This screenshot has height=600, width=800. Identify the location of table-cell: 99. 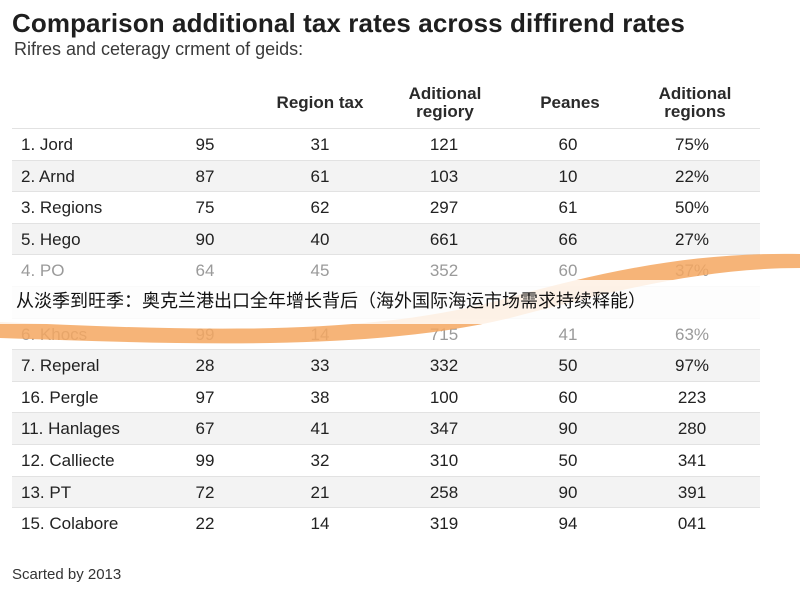
(205, 460).